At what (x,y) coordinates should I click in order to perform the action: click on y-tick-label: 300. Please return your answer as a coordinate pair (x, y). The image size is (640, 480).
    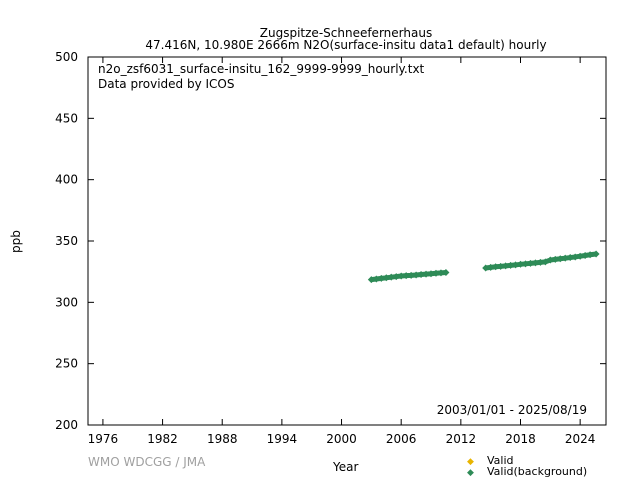
    Looking at the image, I should click on (66, 302).